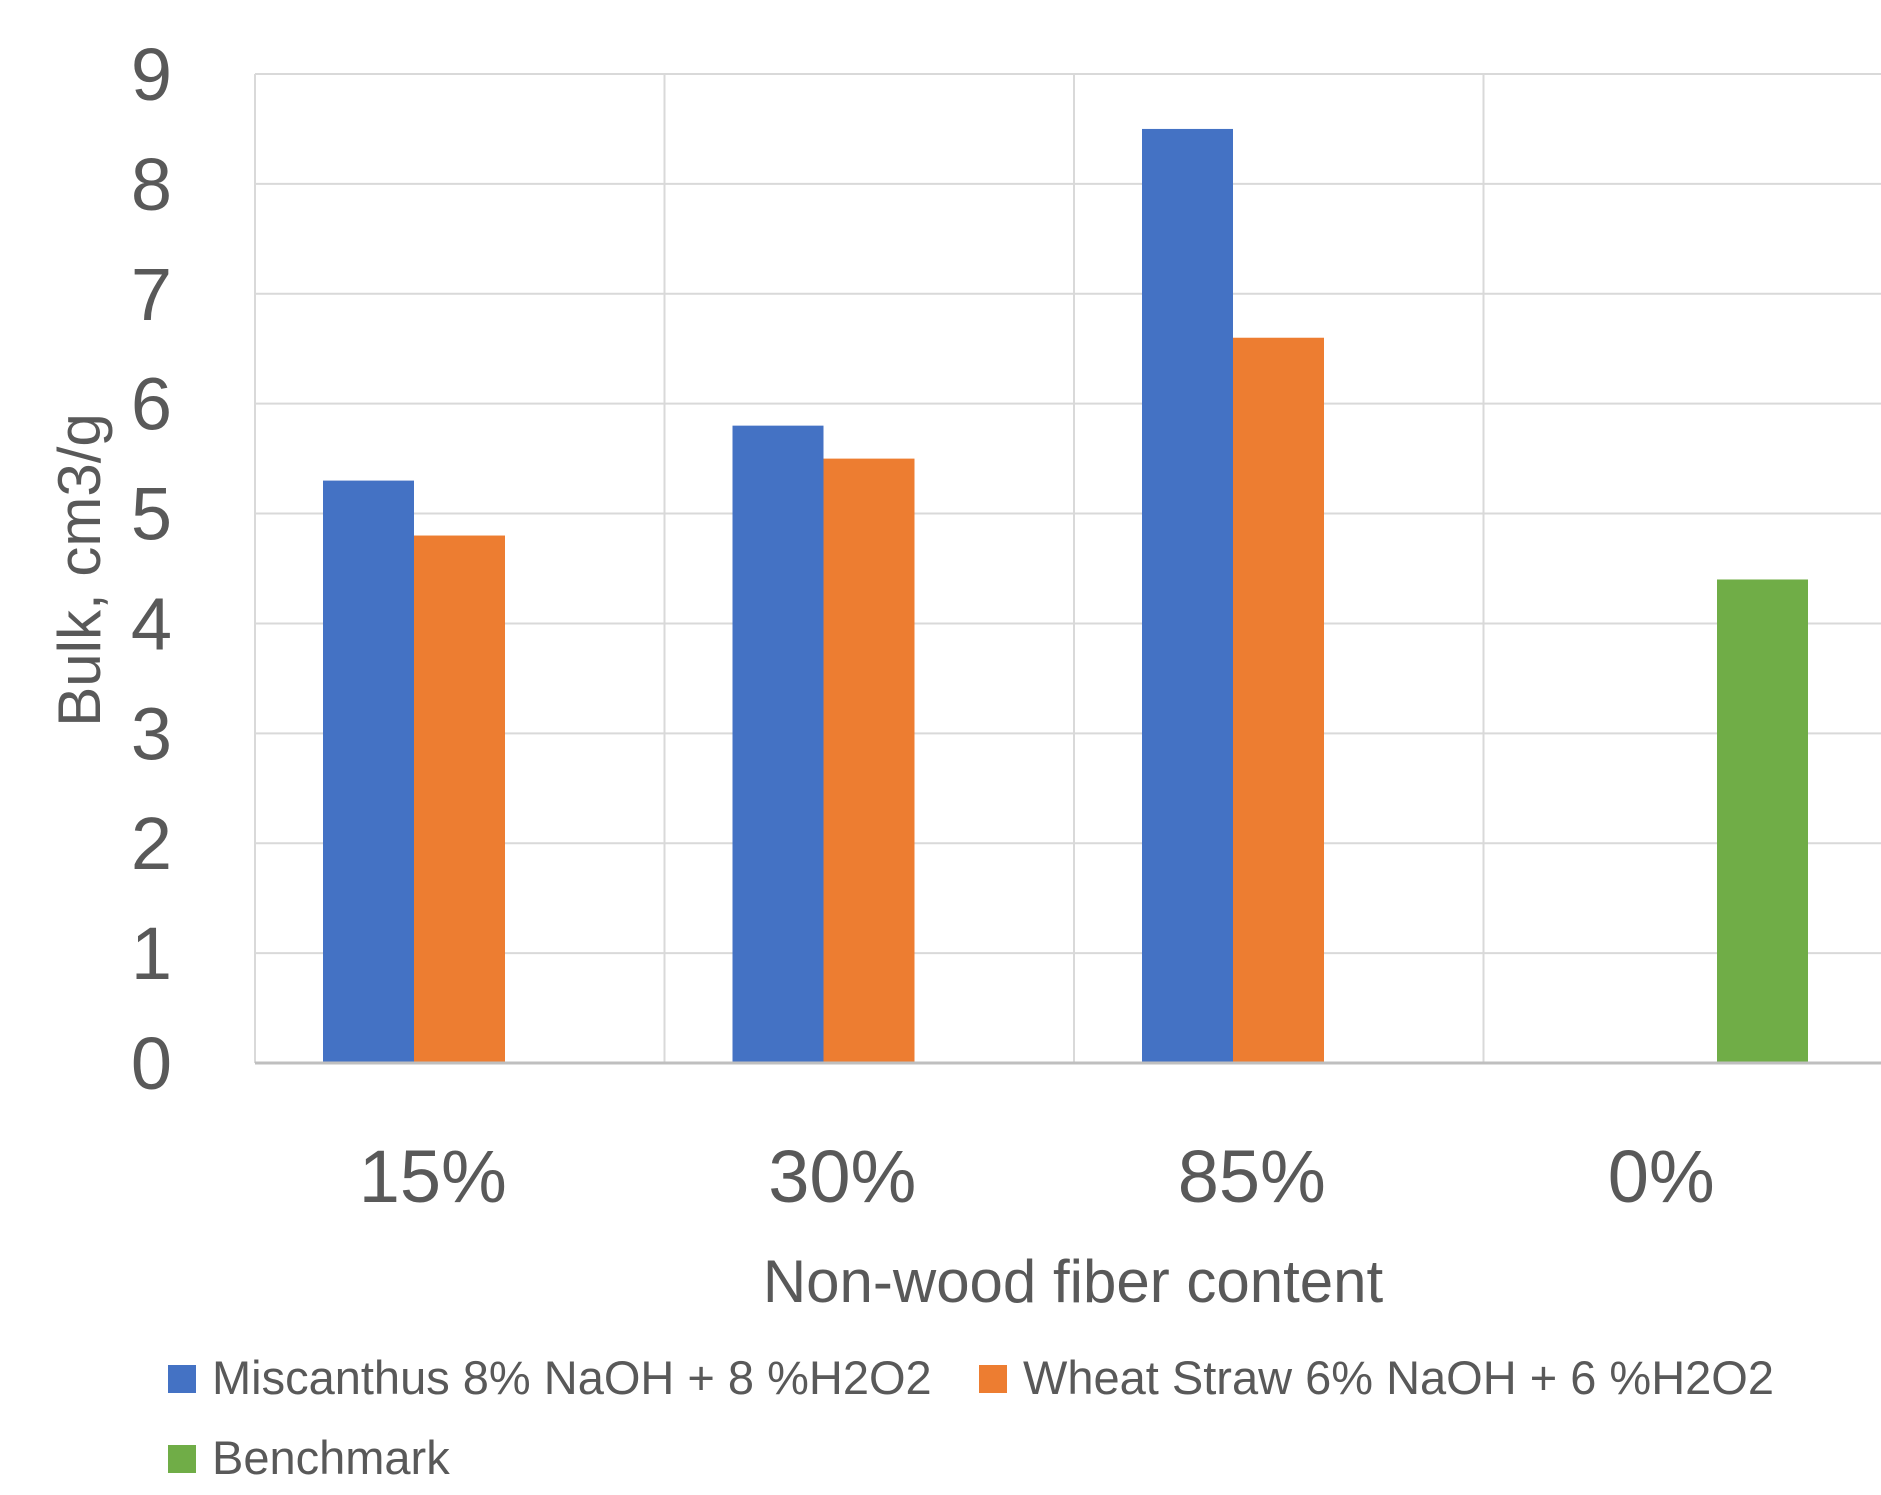 The image size is (1881, 1495). What do you see at coordinates (151, 623) in the screenshot?
I see `y-tick-label: 4` at bounding box center [151, 623].